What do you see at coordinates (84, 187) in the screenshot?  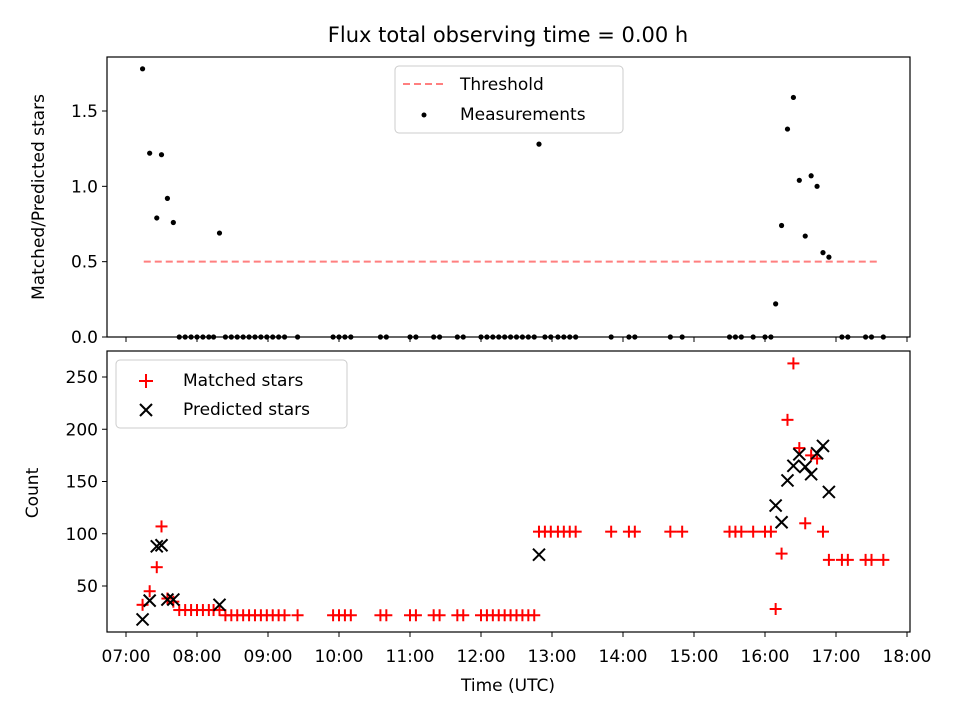 I see `top-y-tick-label: 1.0` at bounding box center [84, 187].